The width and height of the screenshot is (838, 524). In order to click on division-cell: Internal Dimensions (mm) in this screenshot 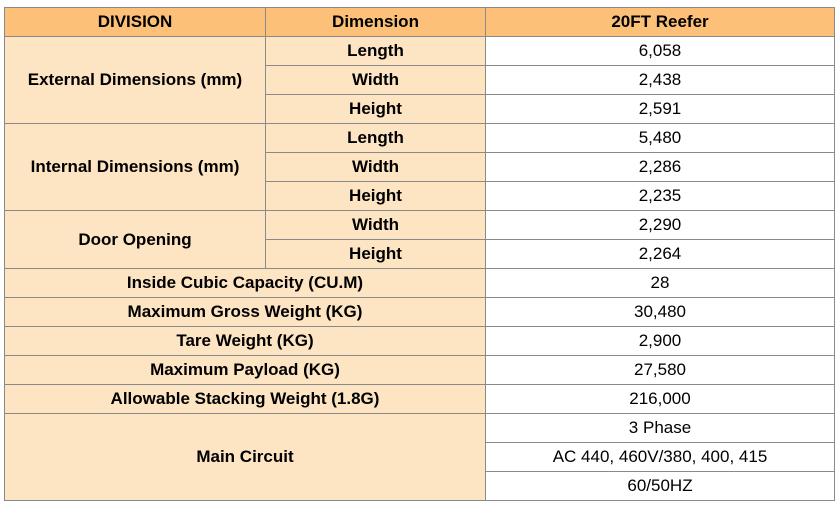, I will do `click(135, 167)`.